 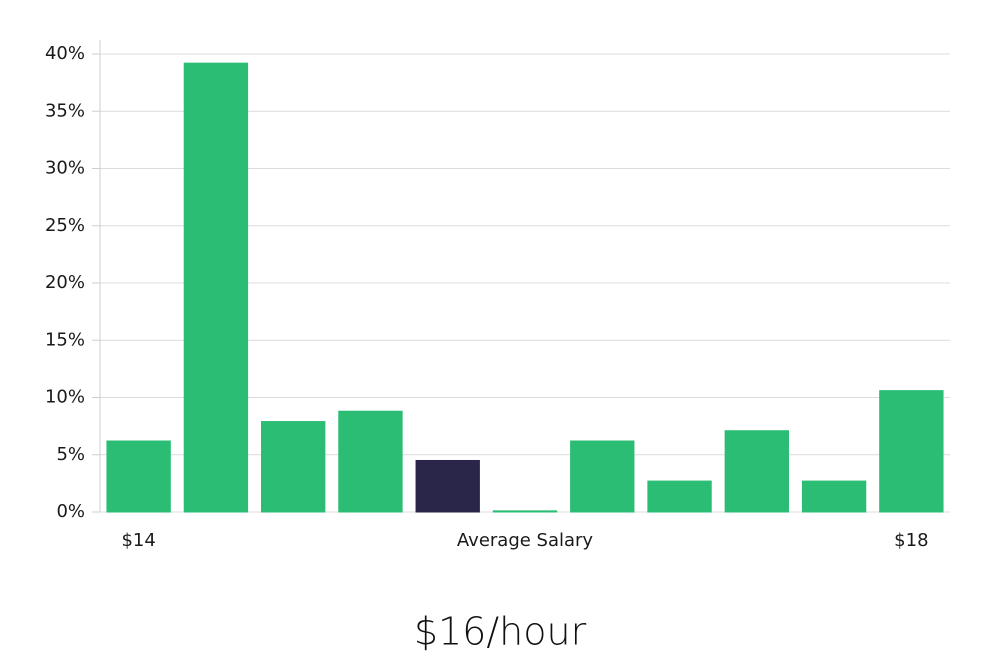 What do you see at coordinates (500, 632) in the screenshot?
I see `chart-subtitle: $16/hour` at bounding box center [500, 632].